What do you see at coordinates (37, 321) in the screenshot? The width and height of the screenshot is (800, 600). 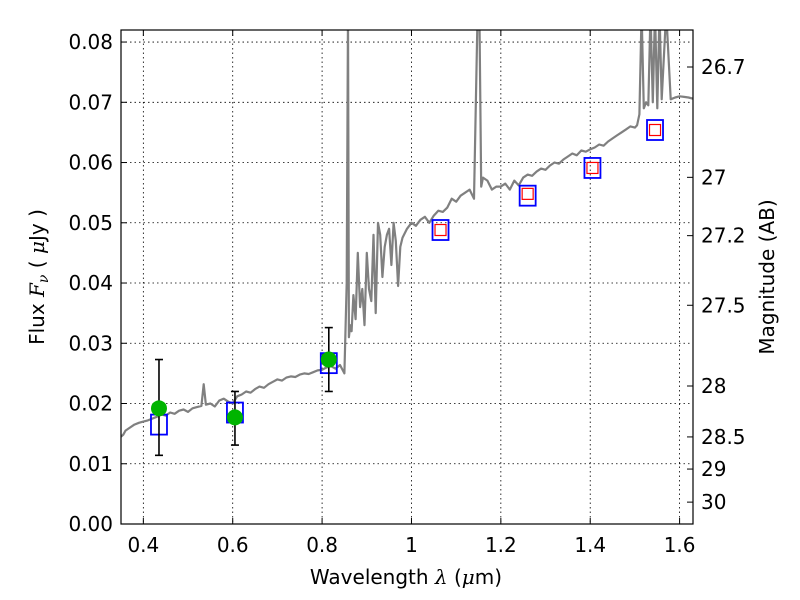 I see `y-axis-title-main: Flux` at bounding box center [37, 321].